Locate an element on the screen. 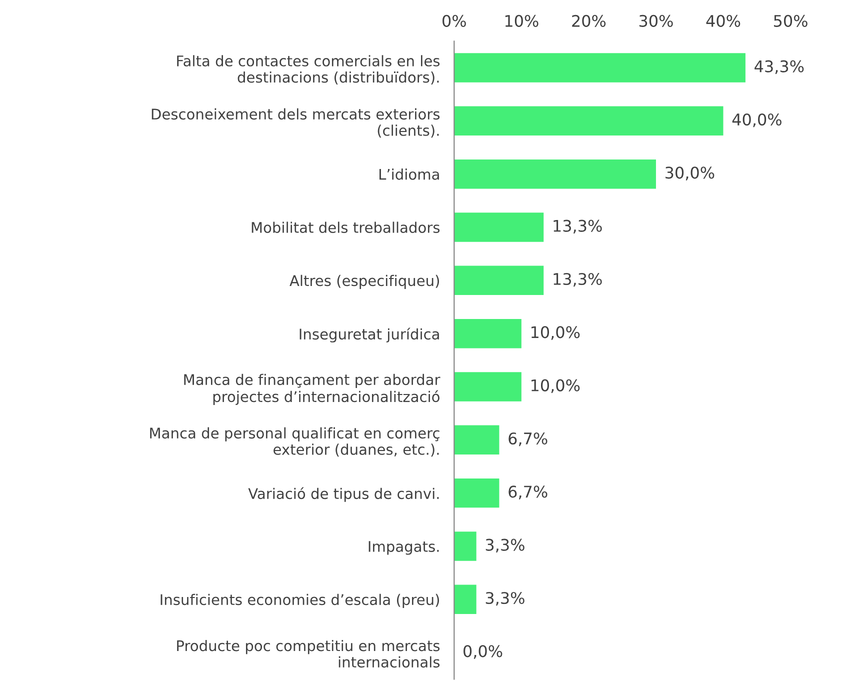  y-tick-label: L’idioma is located at coordinates (409, 174).